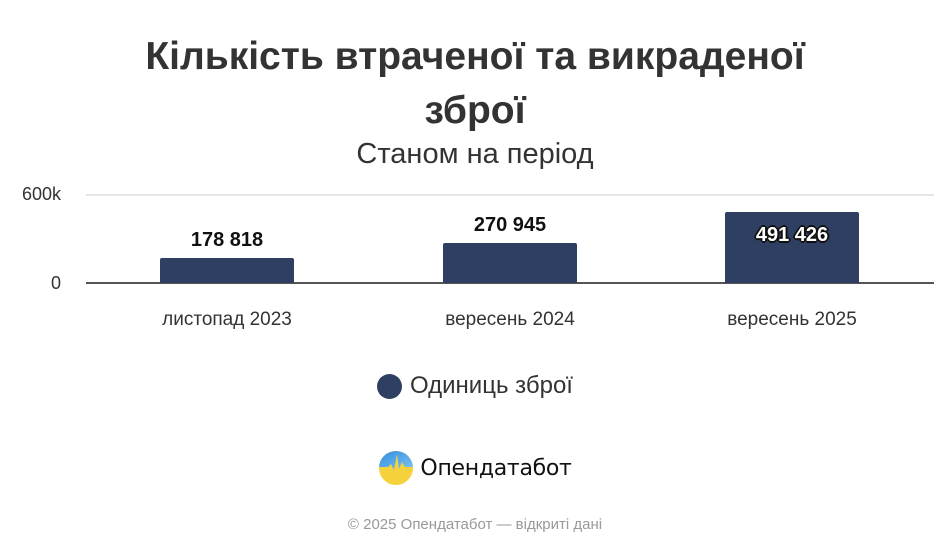 Image resolution: width=950 pixels, height=554 pixels. I want to click on x-tick-sep-2024: вересень 2024, so click(510, 319).